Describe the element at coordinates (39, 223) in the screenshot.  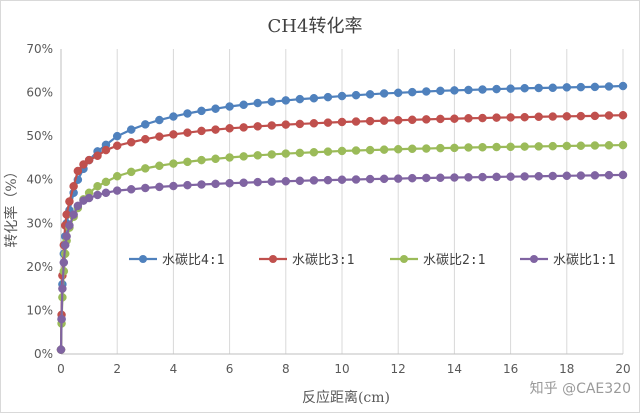
I see `y-tick-label: 30%` at that location.